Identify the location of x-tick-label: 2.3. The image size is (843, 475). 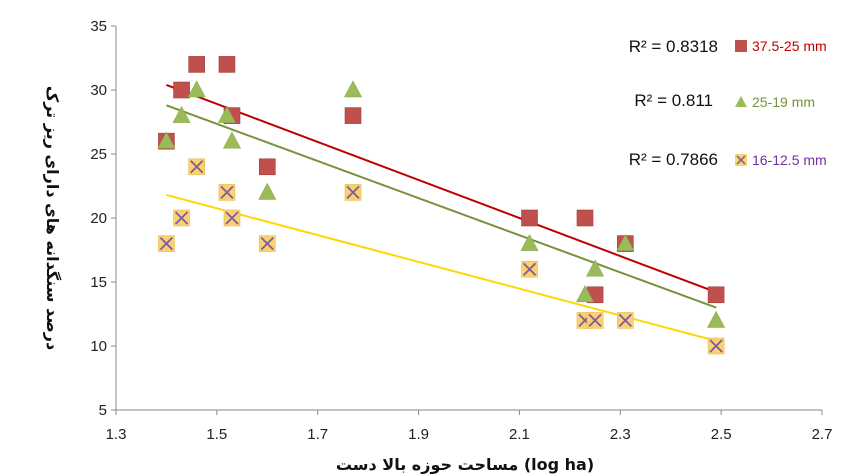
(620, 434).